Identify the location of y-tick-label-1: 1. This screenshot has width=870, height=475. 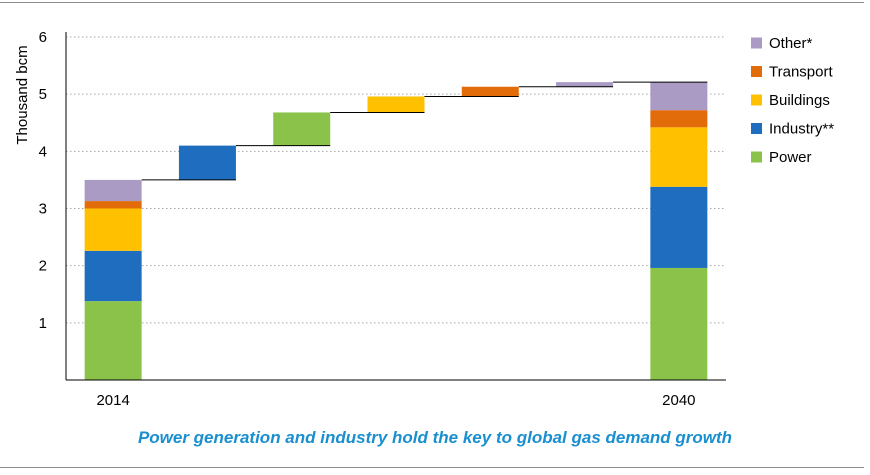
(43, 323).